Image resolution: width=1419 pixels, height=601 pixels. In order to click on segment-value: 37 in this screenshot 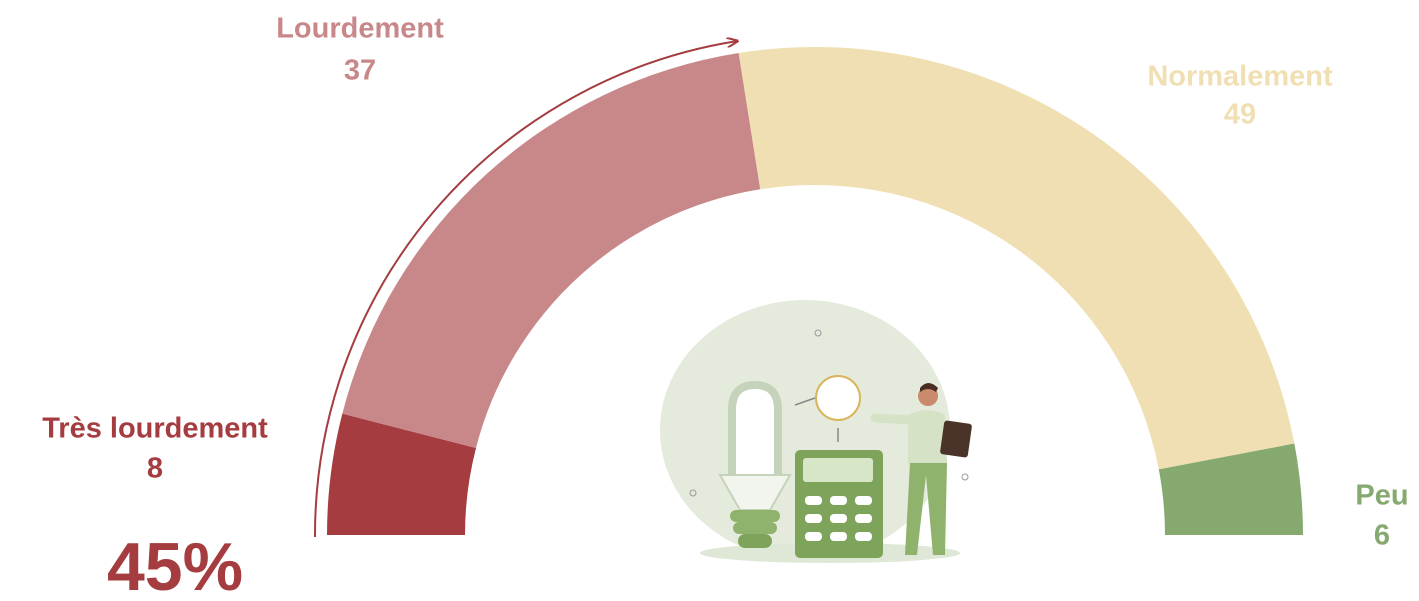, I will do `click(360, 71)`.